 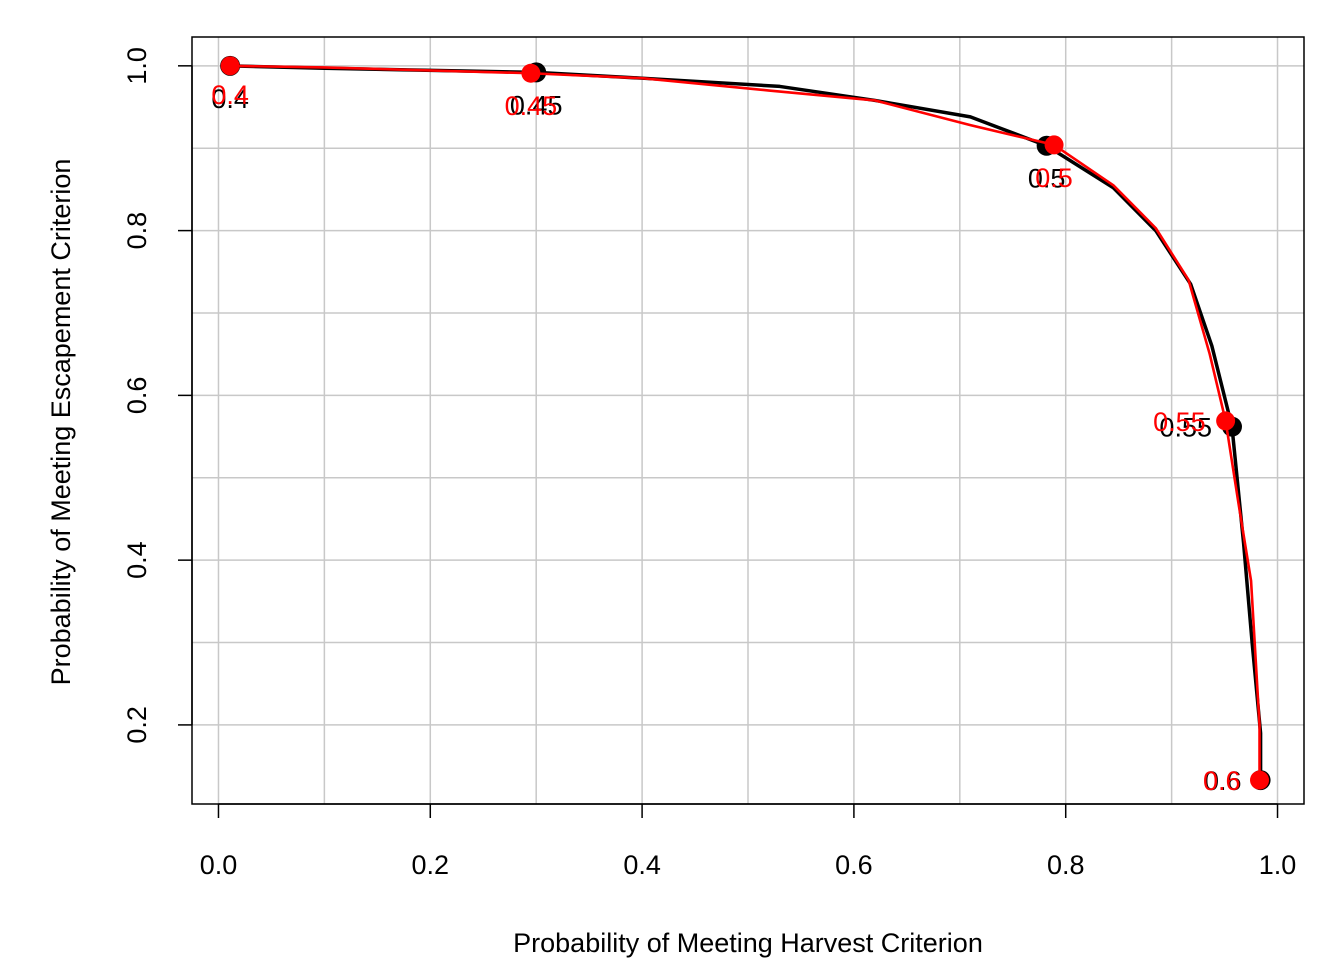 What do you see at coordinates (1278, 865) in the screenshot?
I see `x-tick-label: 1.0` at bounding box center [1278, 865].